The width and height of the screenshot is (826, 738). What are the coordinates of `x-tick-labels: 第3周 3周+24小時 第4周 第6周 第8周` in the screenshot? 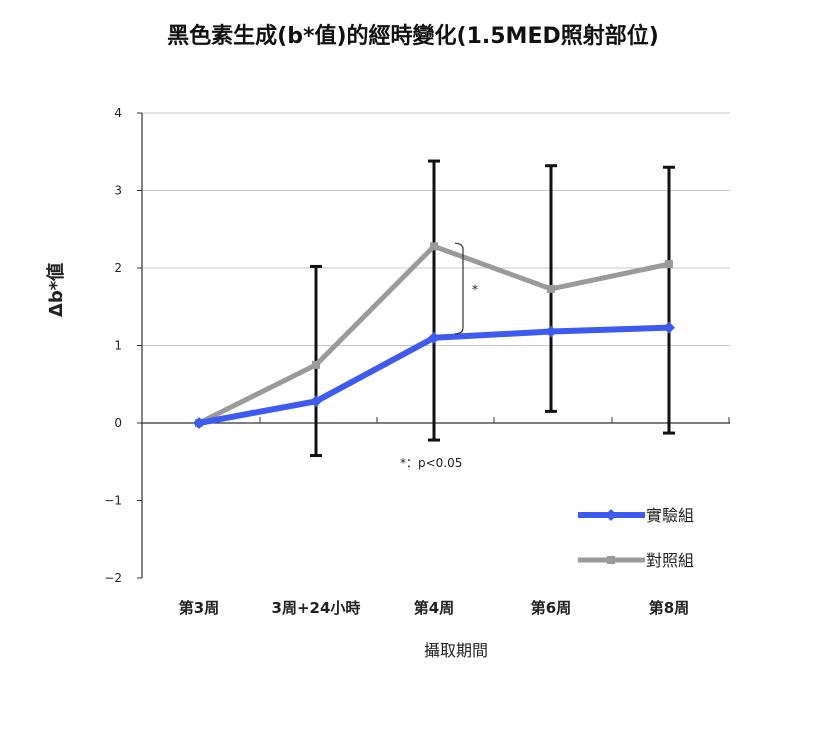 It's located at (434, 608).